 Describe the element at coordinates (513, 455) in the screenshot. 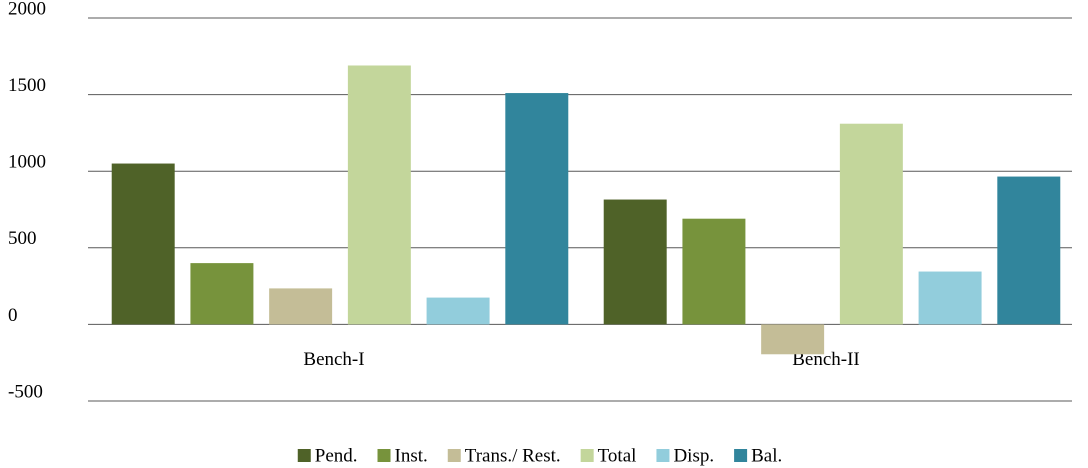

I see `legend-label: Trans./ Rest.` at that location.